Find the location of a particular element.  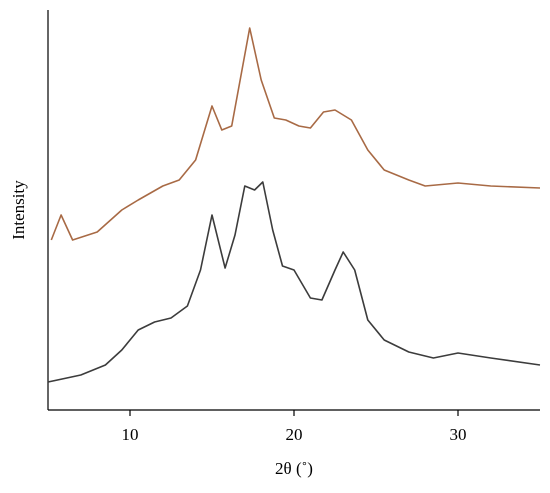

x-tick-label: 10 is located at coordinates (130, 434).